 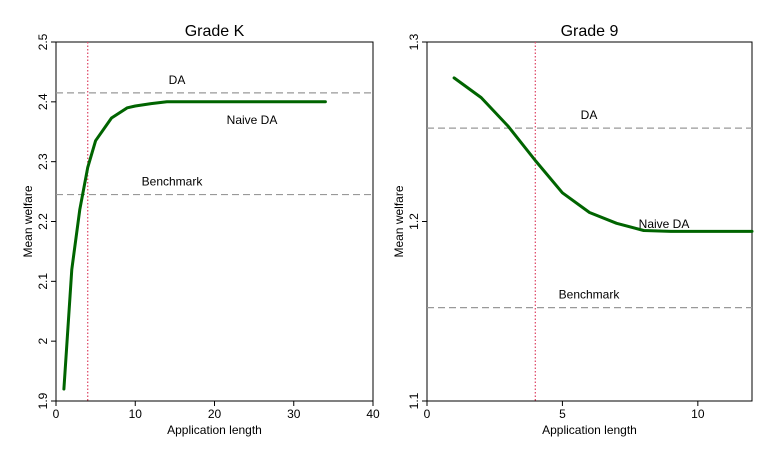 What do you see at coordinates (43, 41) in the screenshot?
I see `y-tick-label: 2.5` at bounding box center [43, 41].